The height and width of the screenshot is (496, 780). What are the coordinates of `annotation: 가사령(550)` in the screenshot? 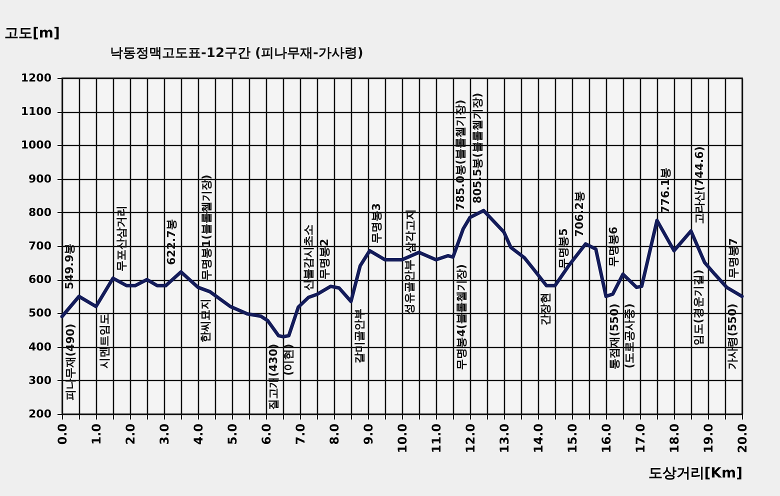 It's located at (732, 336).